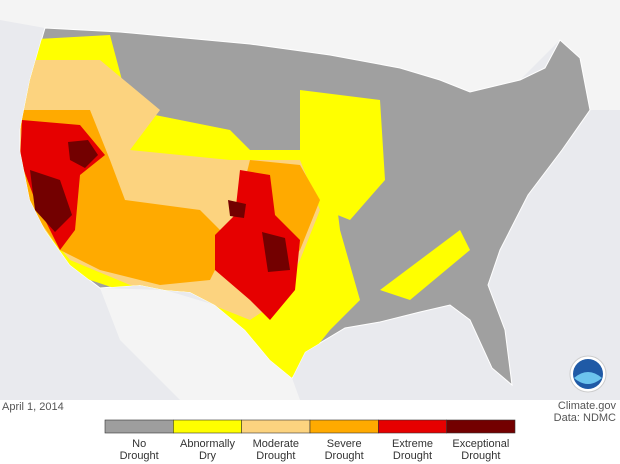 The image size is (620, 464). I want to click on legend-label: Severe, so click(344, 444).